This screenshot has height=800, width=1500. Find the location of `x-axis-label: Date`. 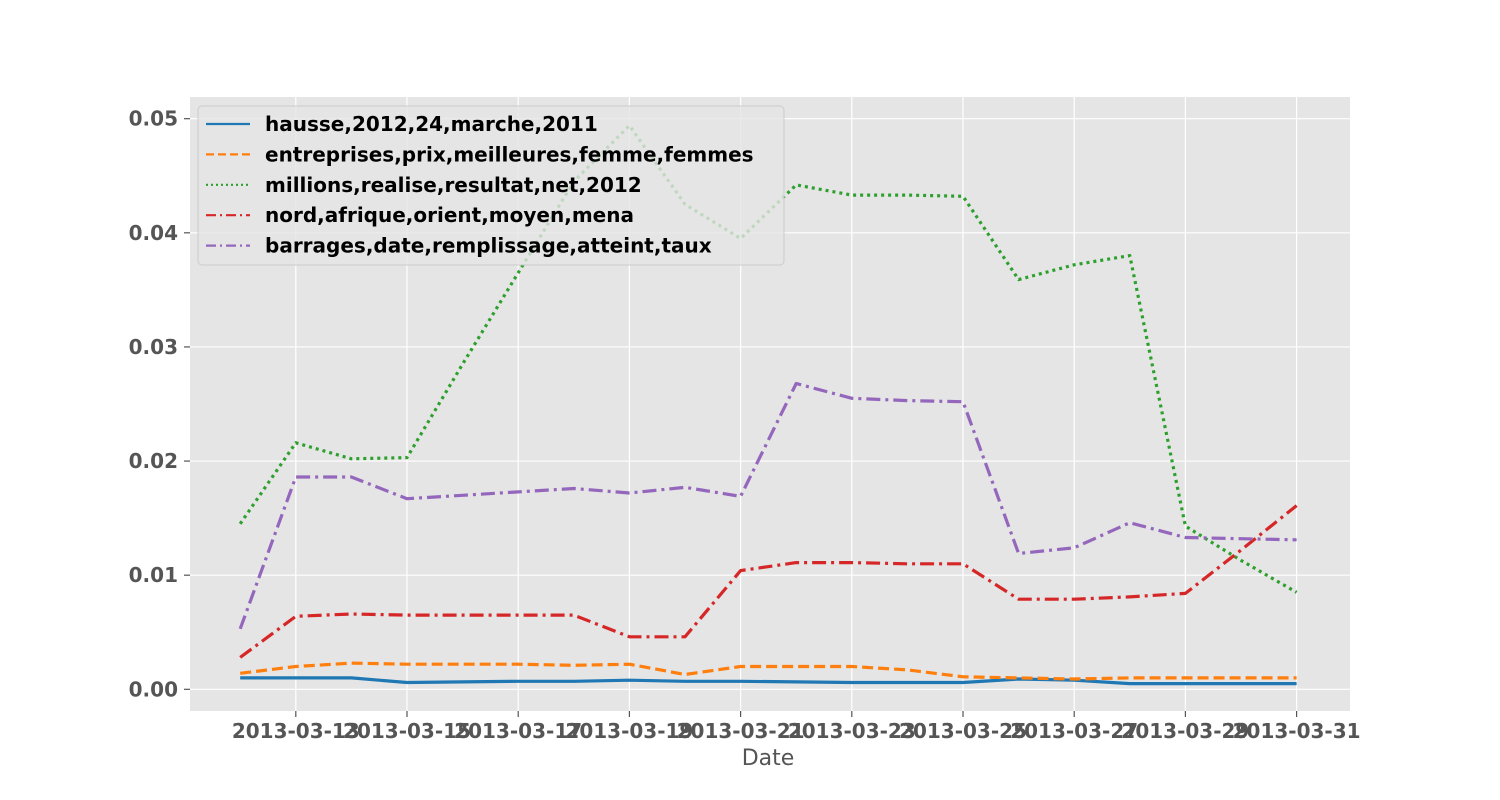

x-axis-label: Date is located at coordinates (768, 758).